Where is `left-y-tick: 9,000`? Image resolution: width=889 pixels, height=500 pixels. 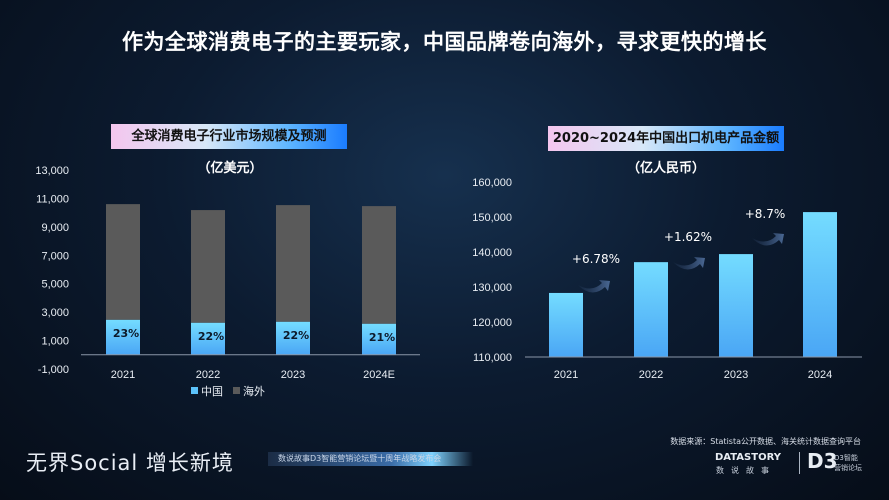 left-y-tick: 9,000 is located at coordinates (55, 228).